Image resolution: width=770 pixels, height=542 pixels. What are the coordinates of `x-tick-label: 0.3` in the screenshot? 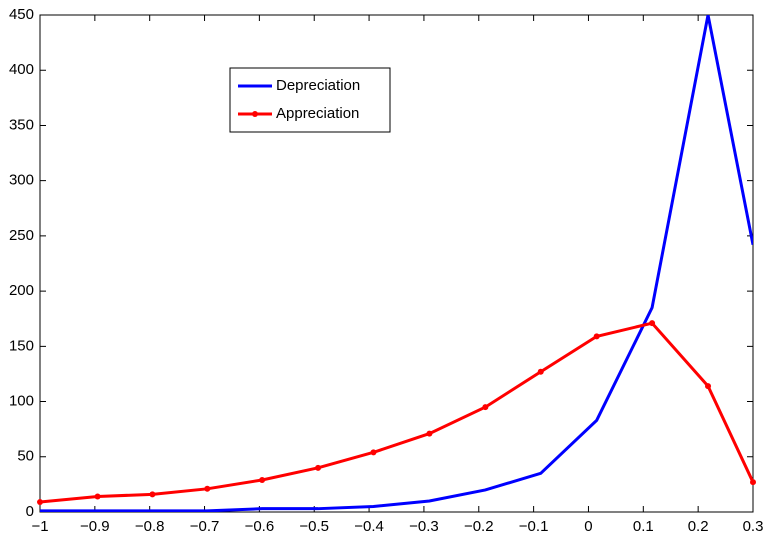 It's located at (753, 526).